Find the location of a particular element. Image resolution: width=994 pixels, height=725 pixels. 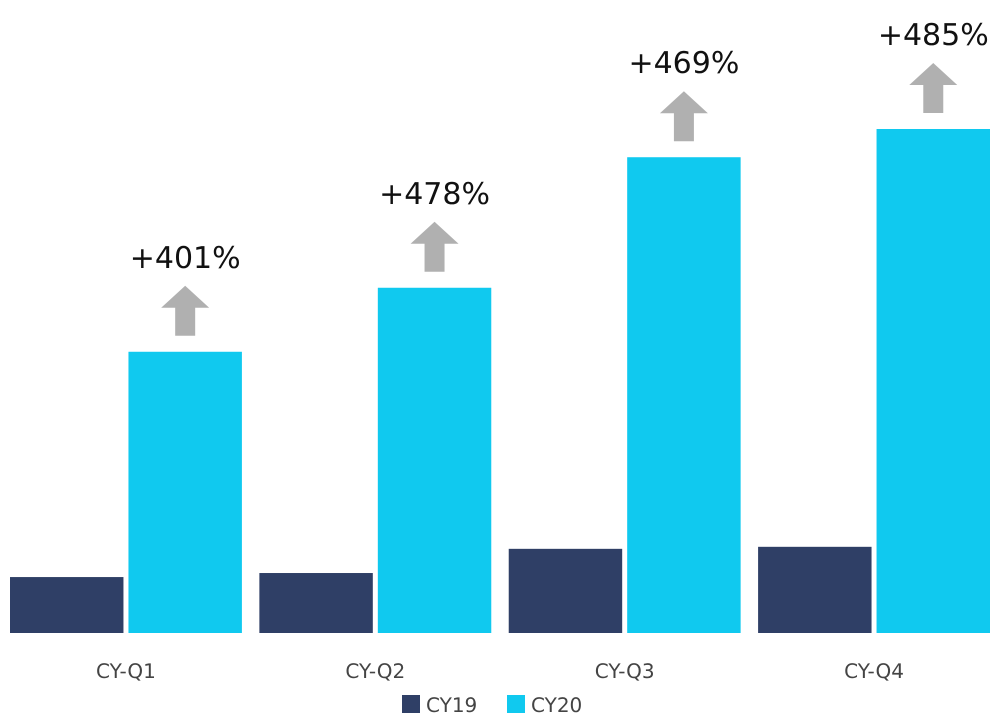

annotation: +401% is located at coordinates (185, 258).